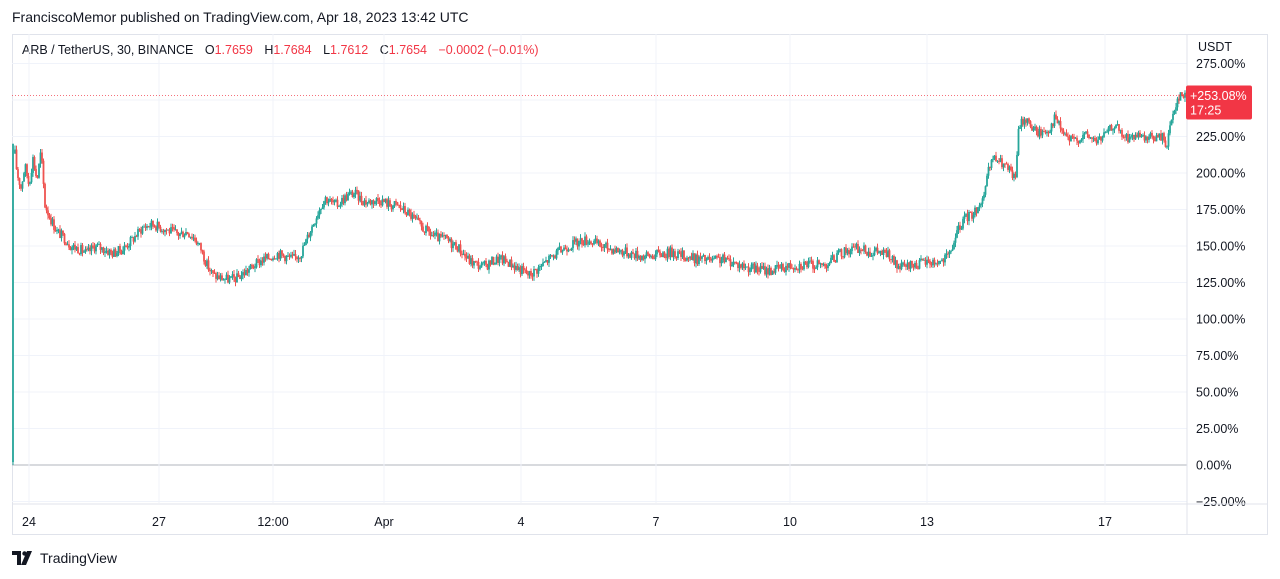 Image resolution: width=1280 pixels, height=579 pixels. Describe the element at coordinates (1215, 47) in the screenshot. I see `price-axis-currency: USDT` at that location.